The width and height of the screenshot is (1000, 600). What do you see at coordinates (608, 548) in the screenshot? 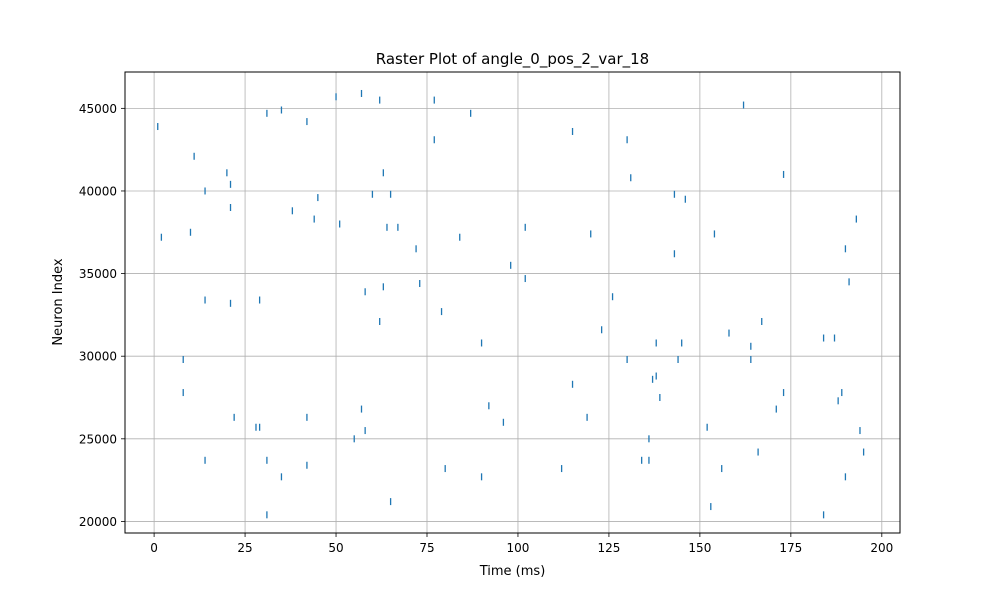
I see `x-tick-label: 125` at bounding box center [608, 548].